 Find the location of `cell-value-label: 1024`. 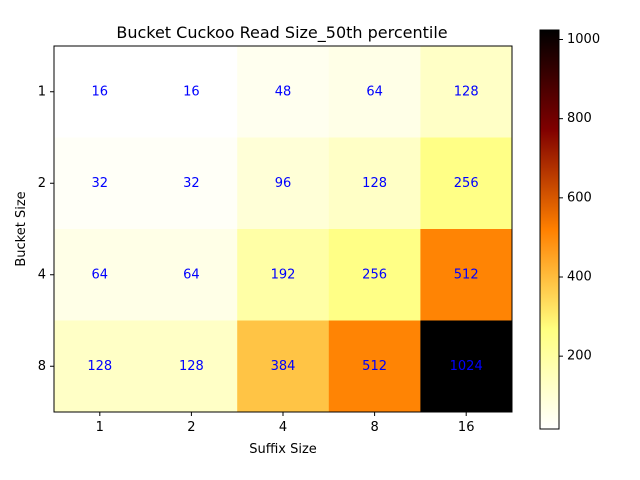

cell-value-label: 1024 is located at coordinates (466, 366).